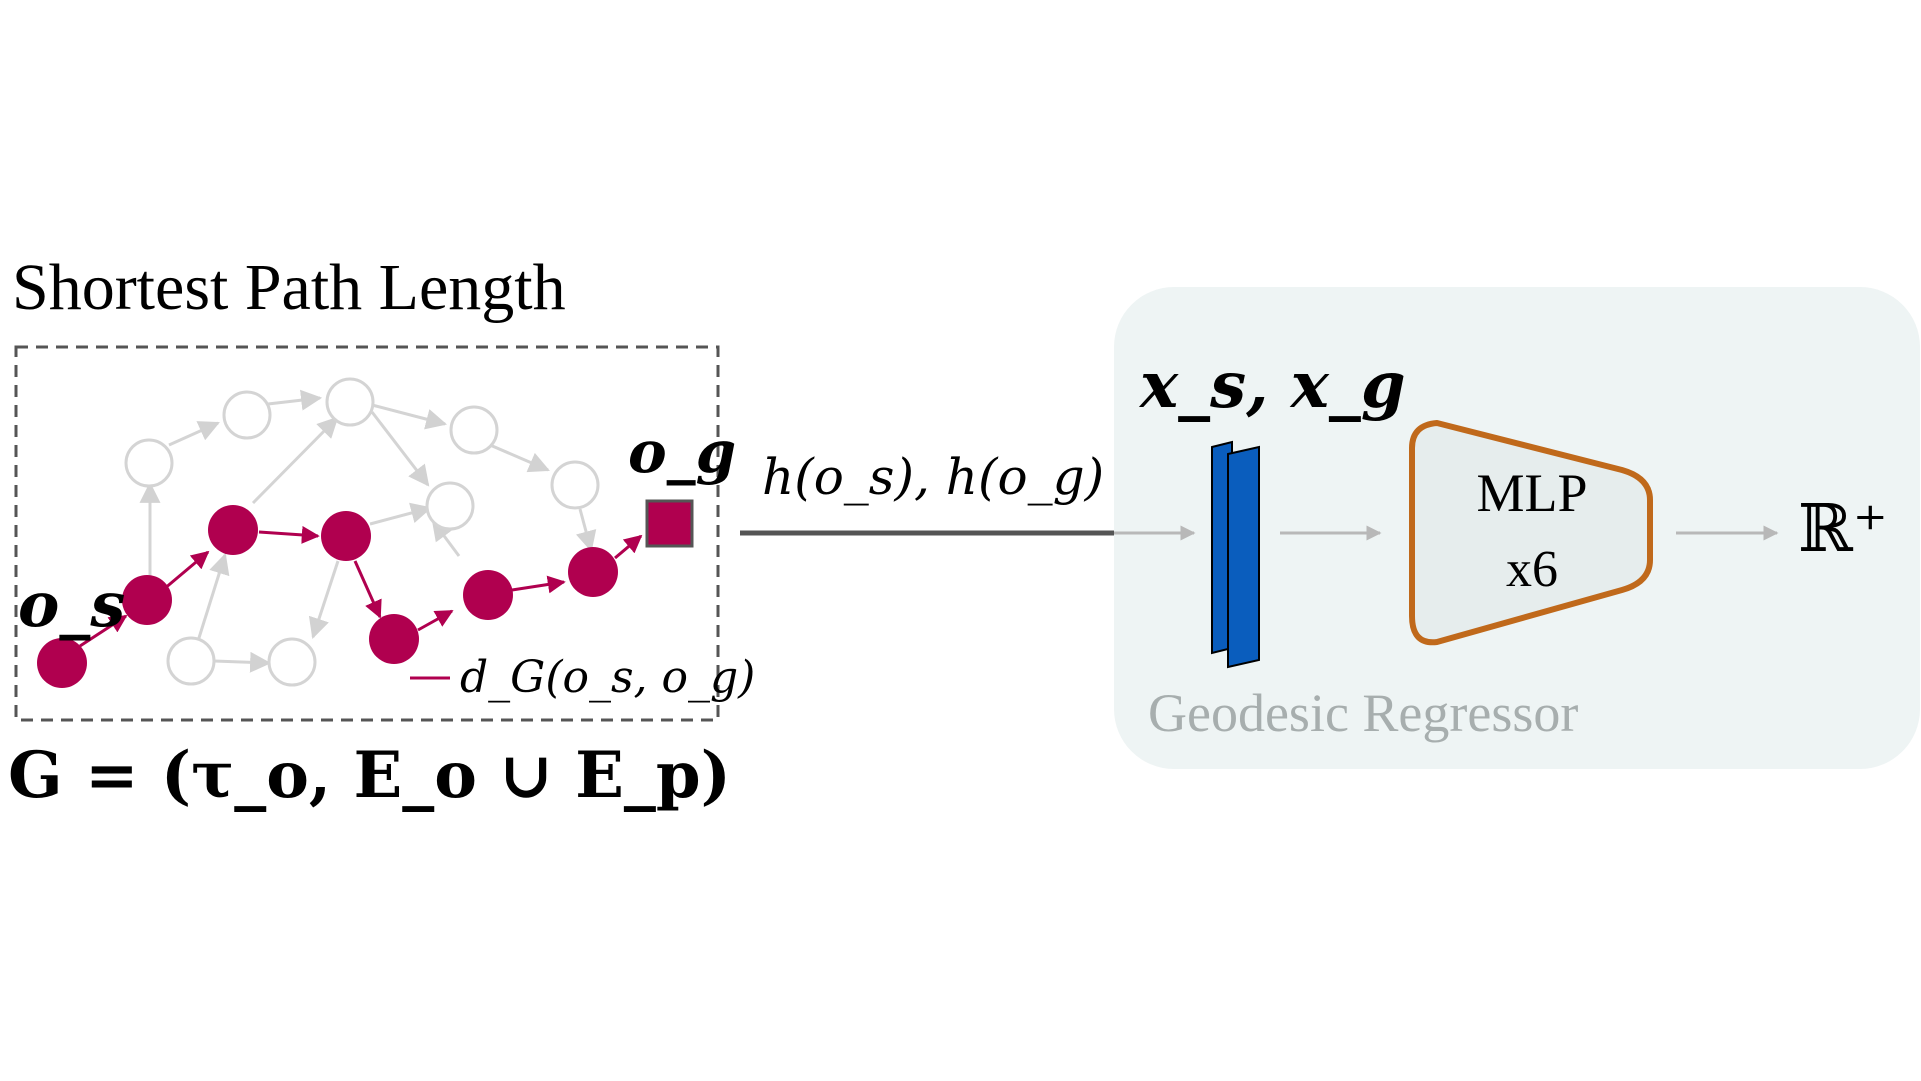  I want to click on mlp-block, so click(1531, 533).